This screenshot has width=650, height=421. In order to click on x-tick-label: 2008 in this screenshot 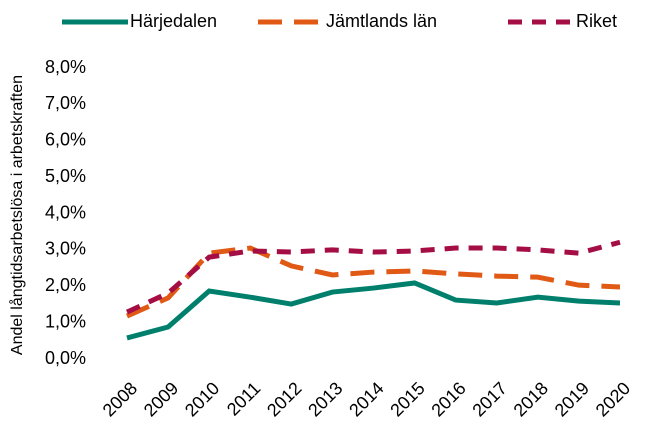, I will do `click(120, 399)`.